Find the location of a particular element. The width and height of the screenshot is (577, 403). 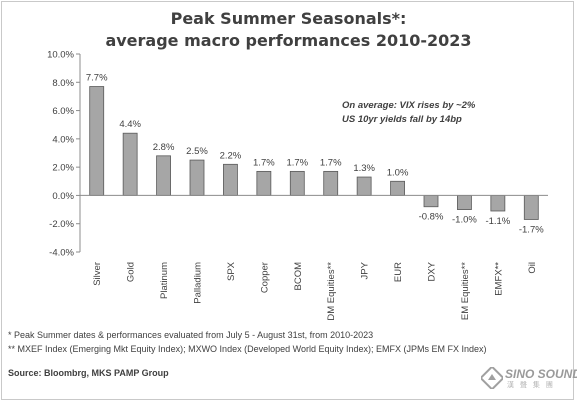

x-tick-label: Silver is located at coordinates (97, 274).